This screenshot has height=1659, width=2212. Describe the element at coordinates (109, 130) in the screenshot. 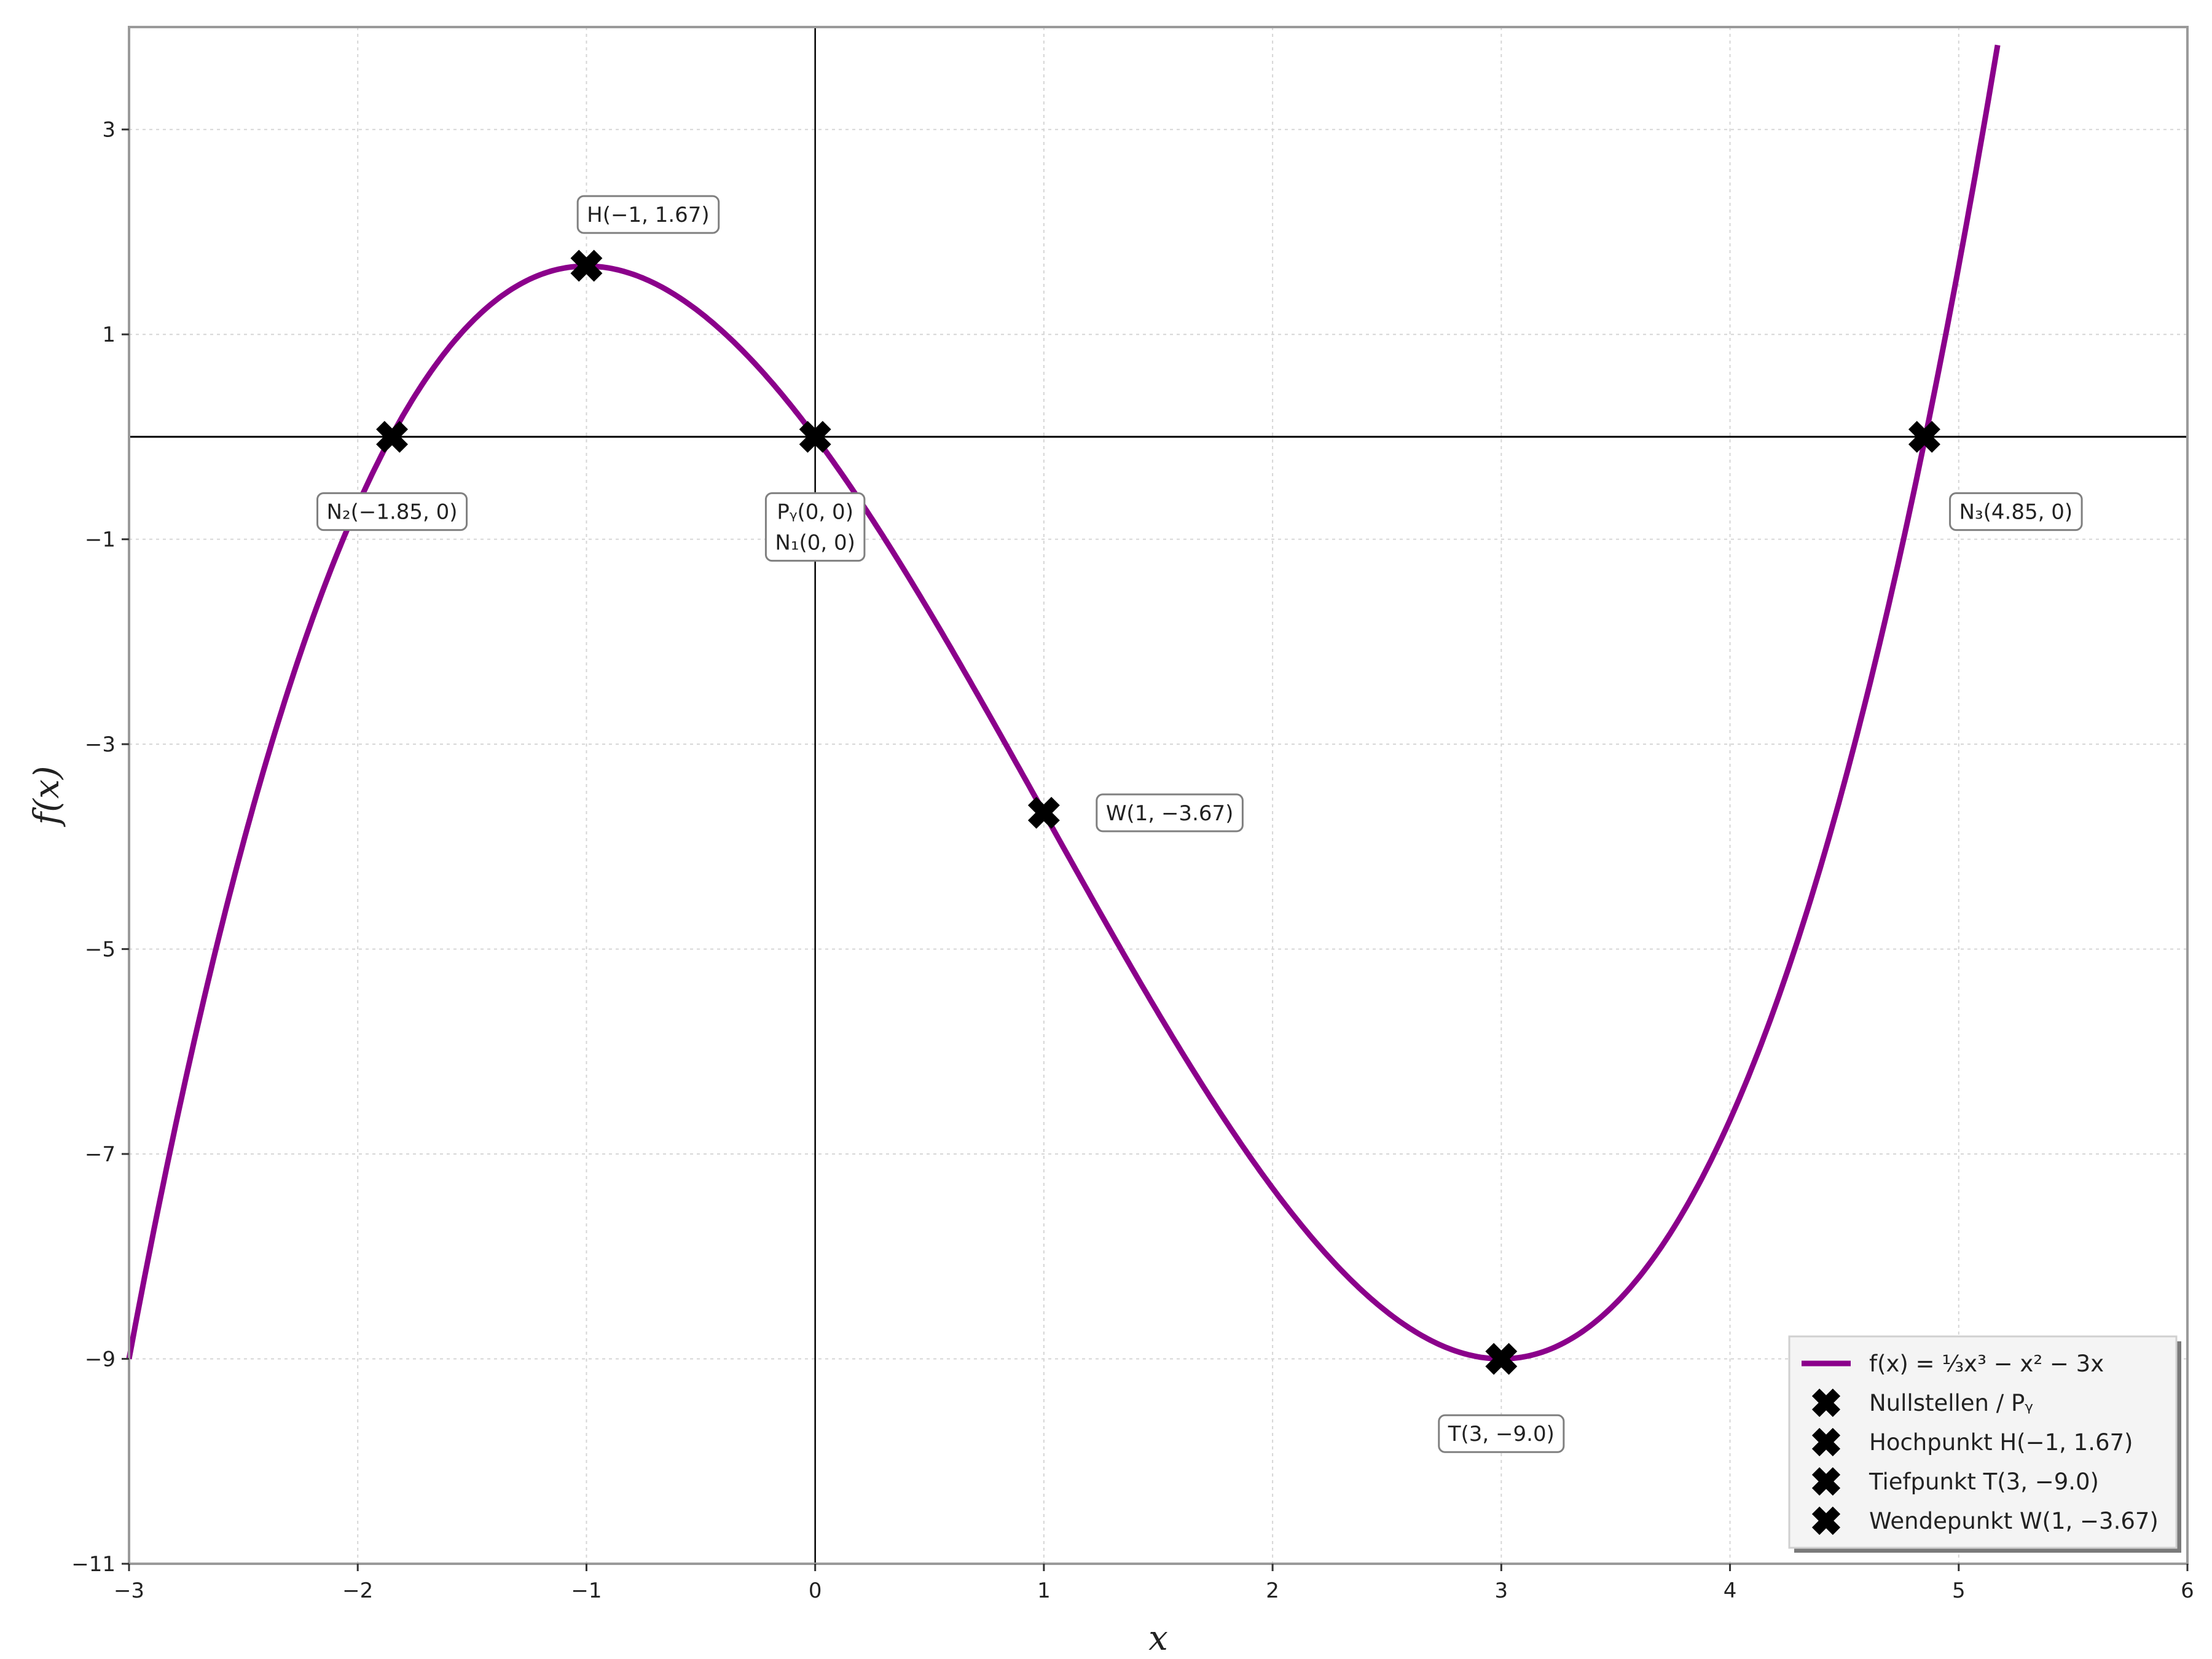

I see `y-tick-label: 3` at that location.